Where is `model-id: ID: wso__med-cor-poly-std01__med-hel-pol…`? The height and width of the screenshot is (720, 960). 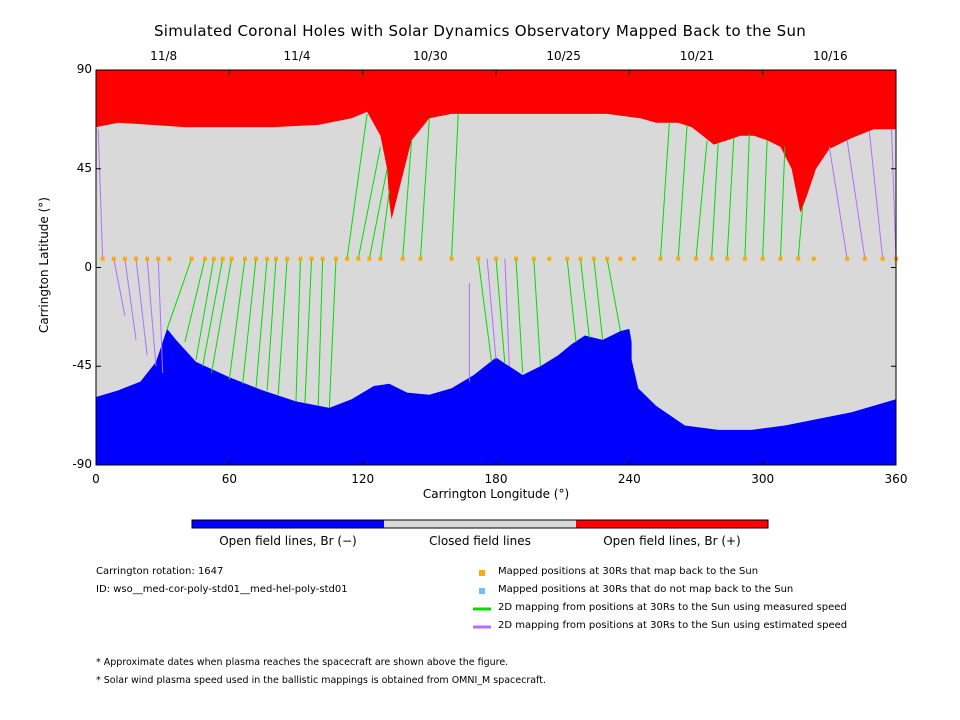 model-id: ID: wso__med-cor-poly-std01__med-hel-pol… is located at coordinates (222, 589).